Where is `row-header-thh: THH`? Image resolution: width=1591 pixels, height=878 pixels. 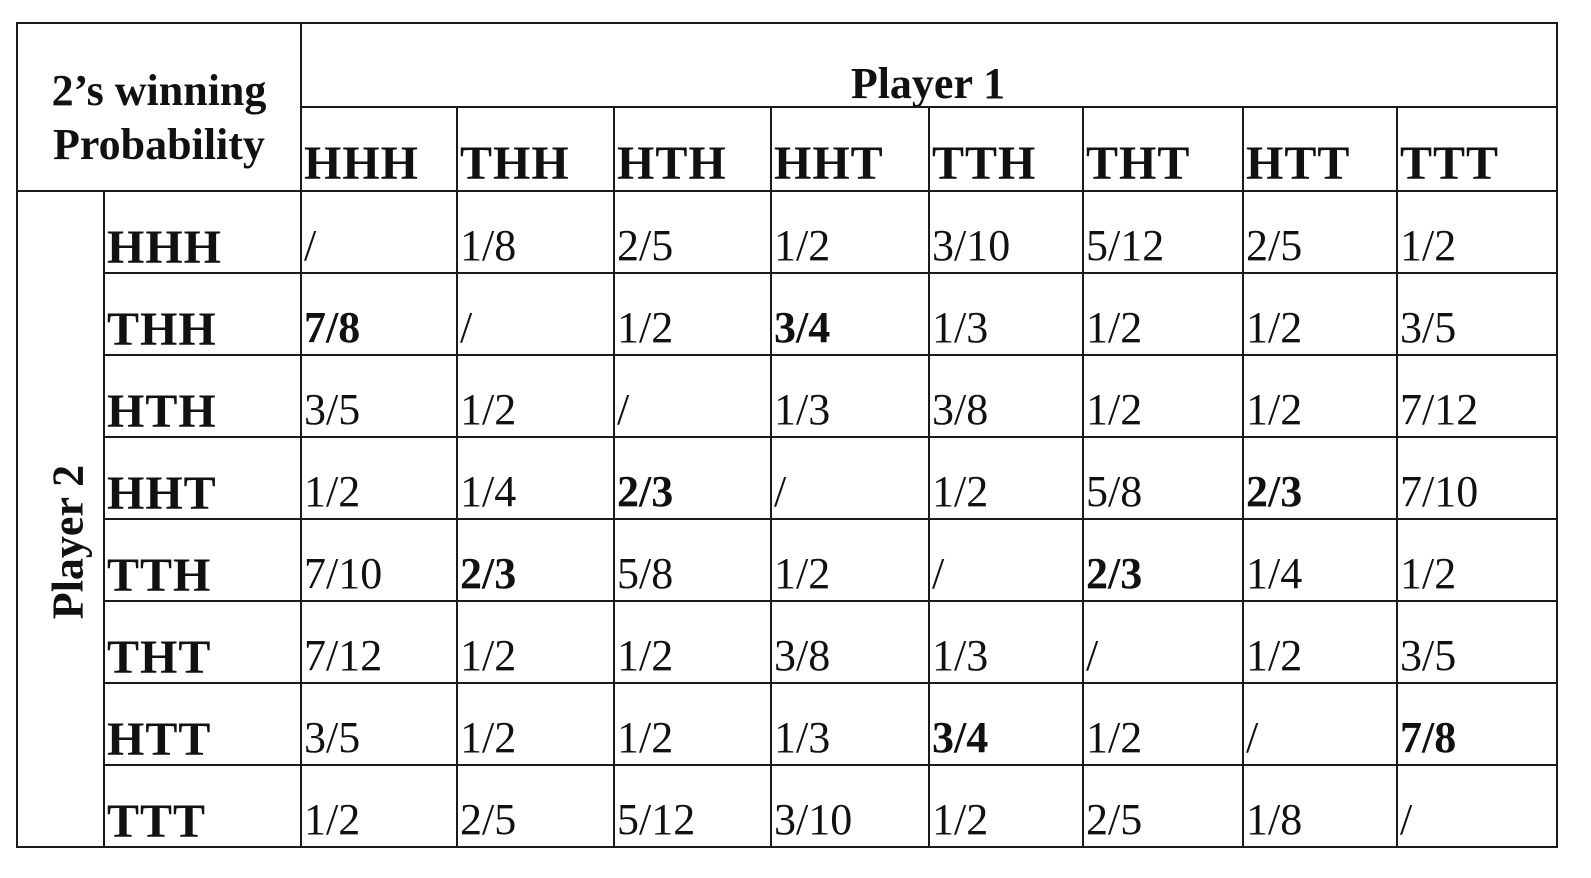 row-header-thh: THH is located at coordinates (162, 329).